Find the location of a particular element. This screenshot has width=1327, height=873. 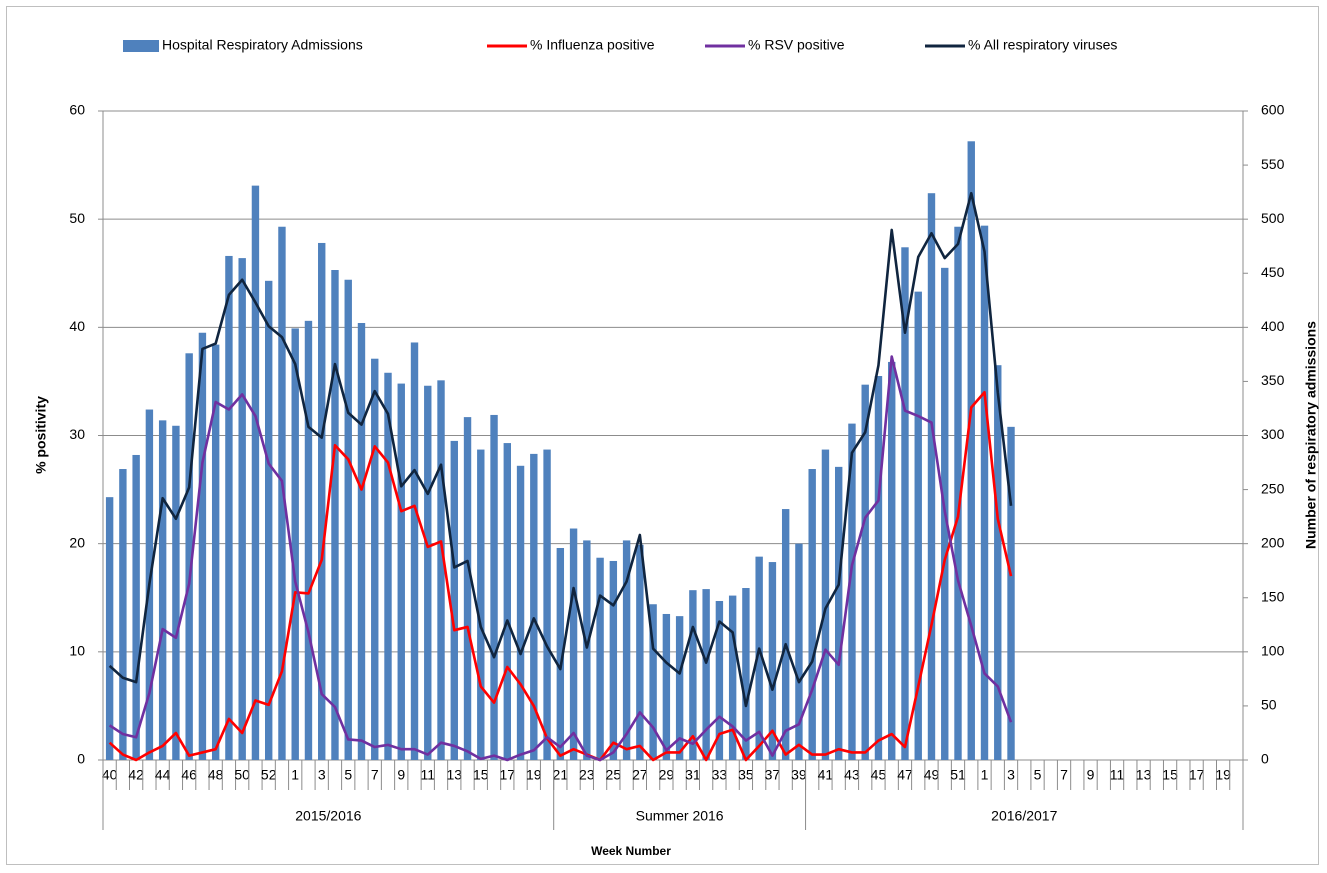

y-tick-label: 30 is located at coordinates (77, 434).